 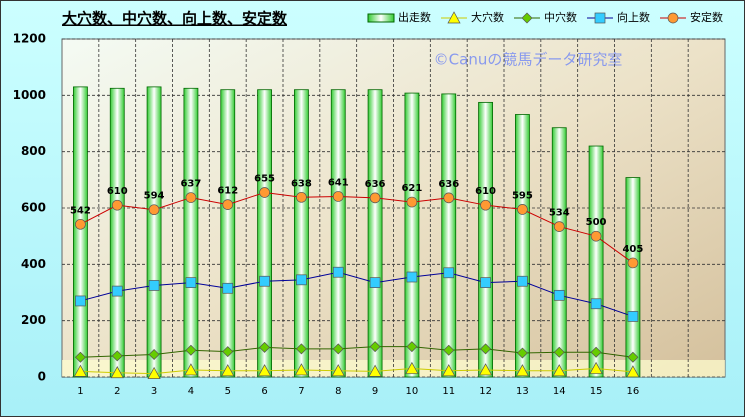 What do you see at coordinates (357, 294) in the screenshot?
I see `line` at bounding box center [357, 294].